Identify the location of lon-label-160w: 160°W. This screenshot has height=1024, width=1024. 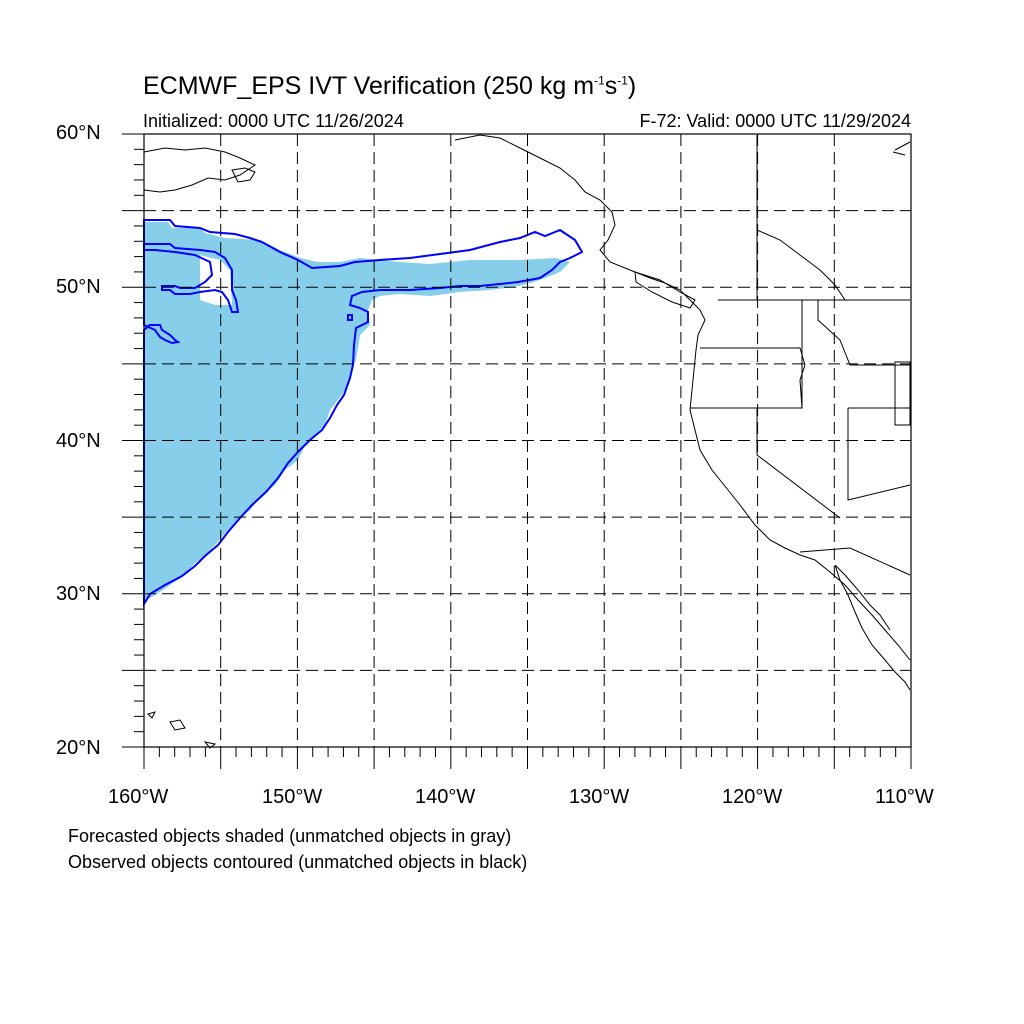
(138, 797).